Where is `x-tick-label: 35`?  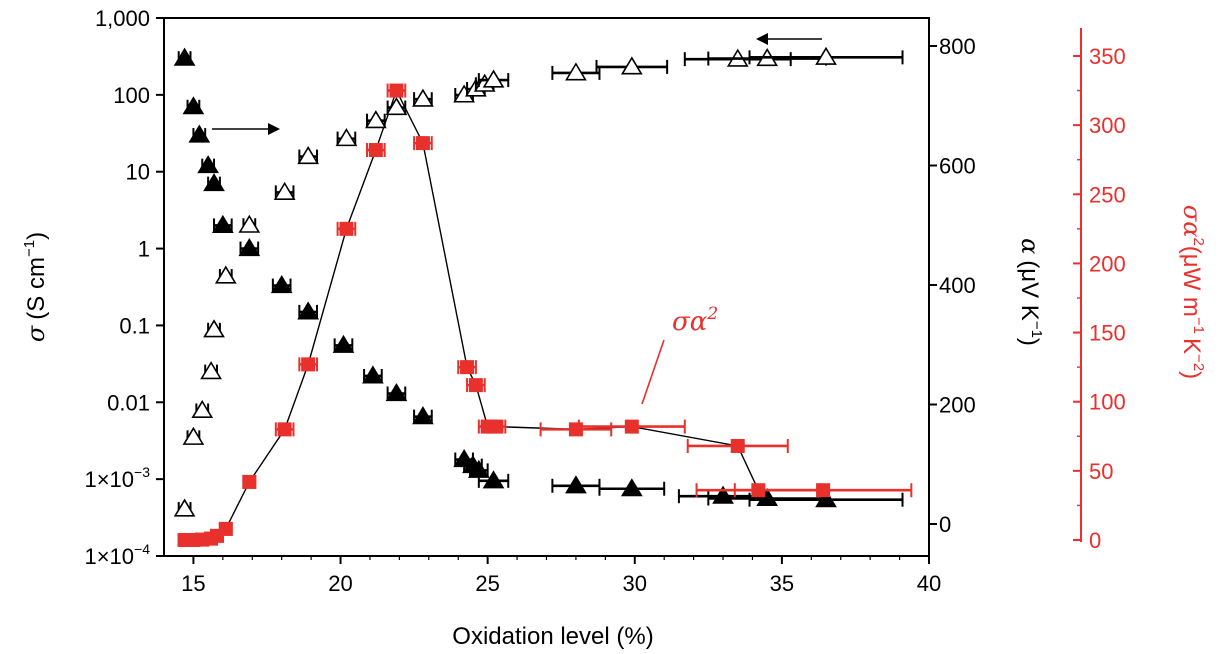 x-tick-label: 35 is located at coordinates (782, 583).